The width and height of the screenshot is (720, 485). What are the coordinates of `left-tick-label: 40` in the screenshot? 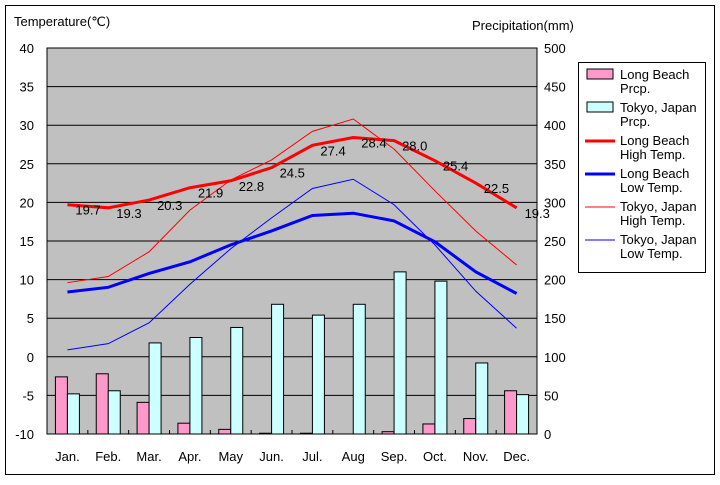 It's located at (27, 48).